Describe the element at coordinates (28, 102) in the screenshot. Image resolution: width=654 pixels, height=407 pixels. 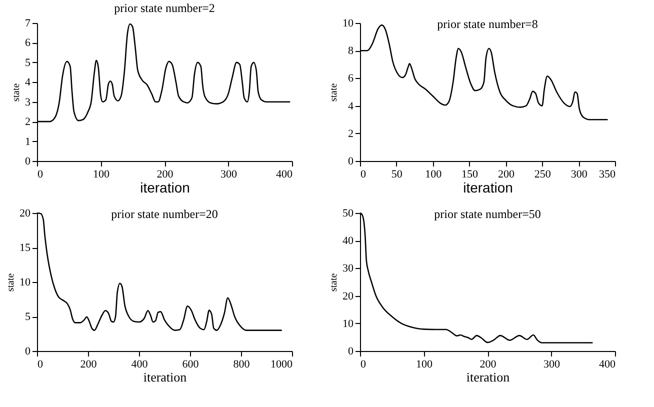
I see `y-tick-label: 3` at that location.